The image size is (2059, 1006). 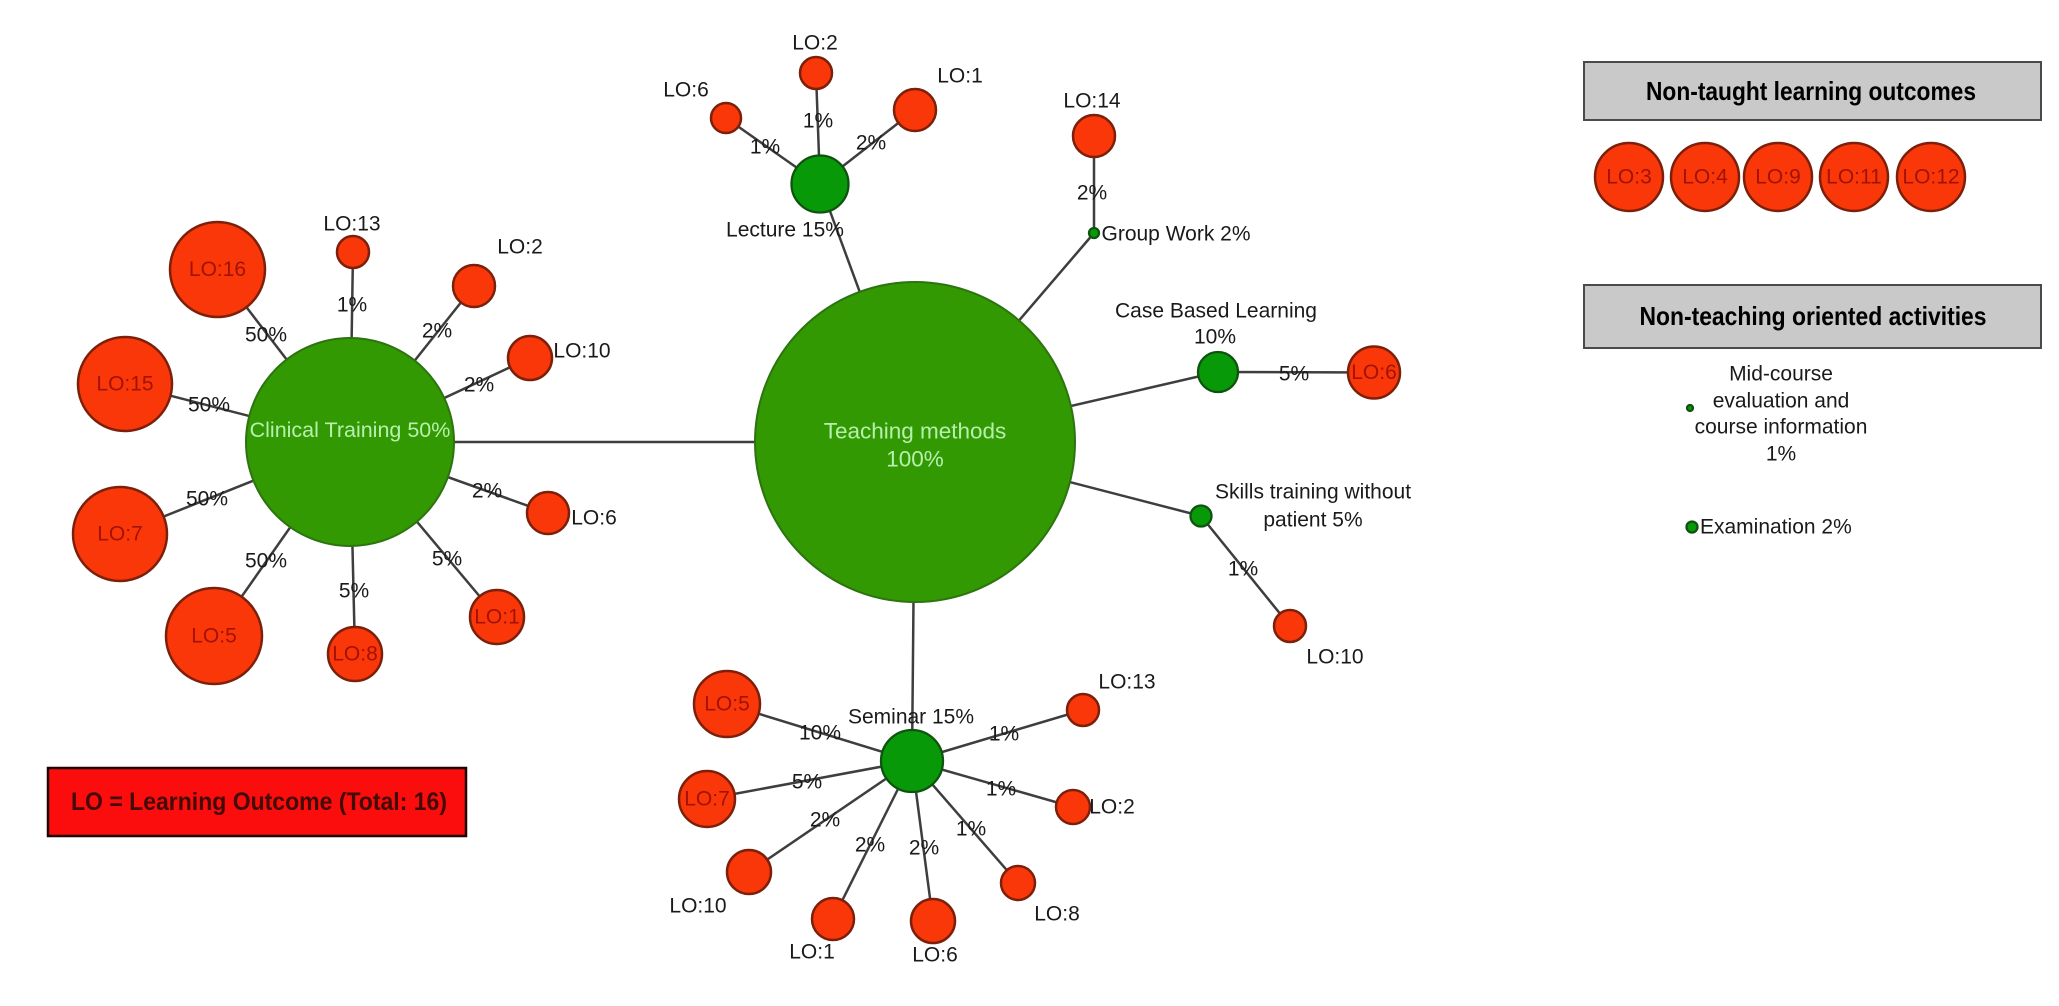 What do you see at coordinates (1216, 311) in the screenshot?
I see `svg-text: Case Based Learning` at bounding box center [1216, 311].